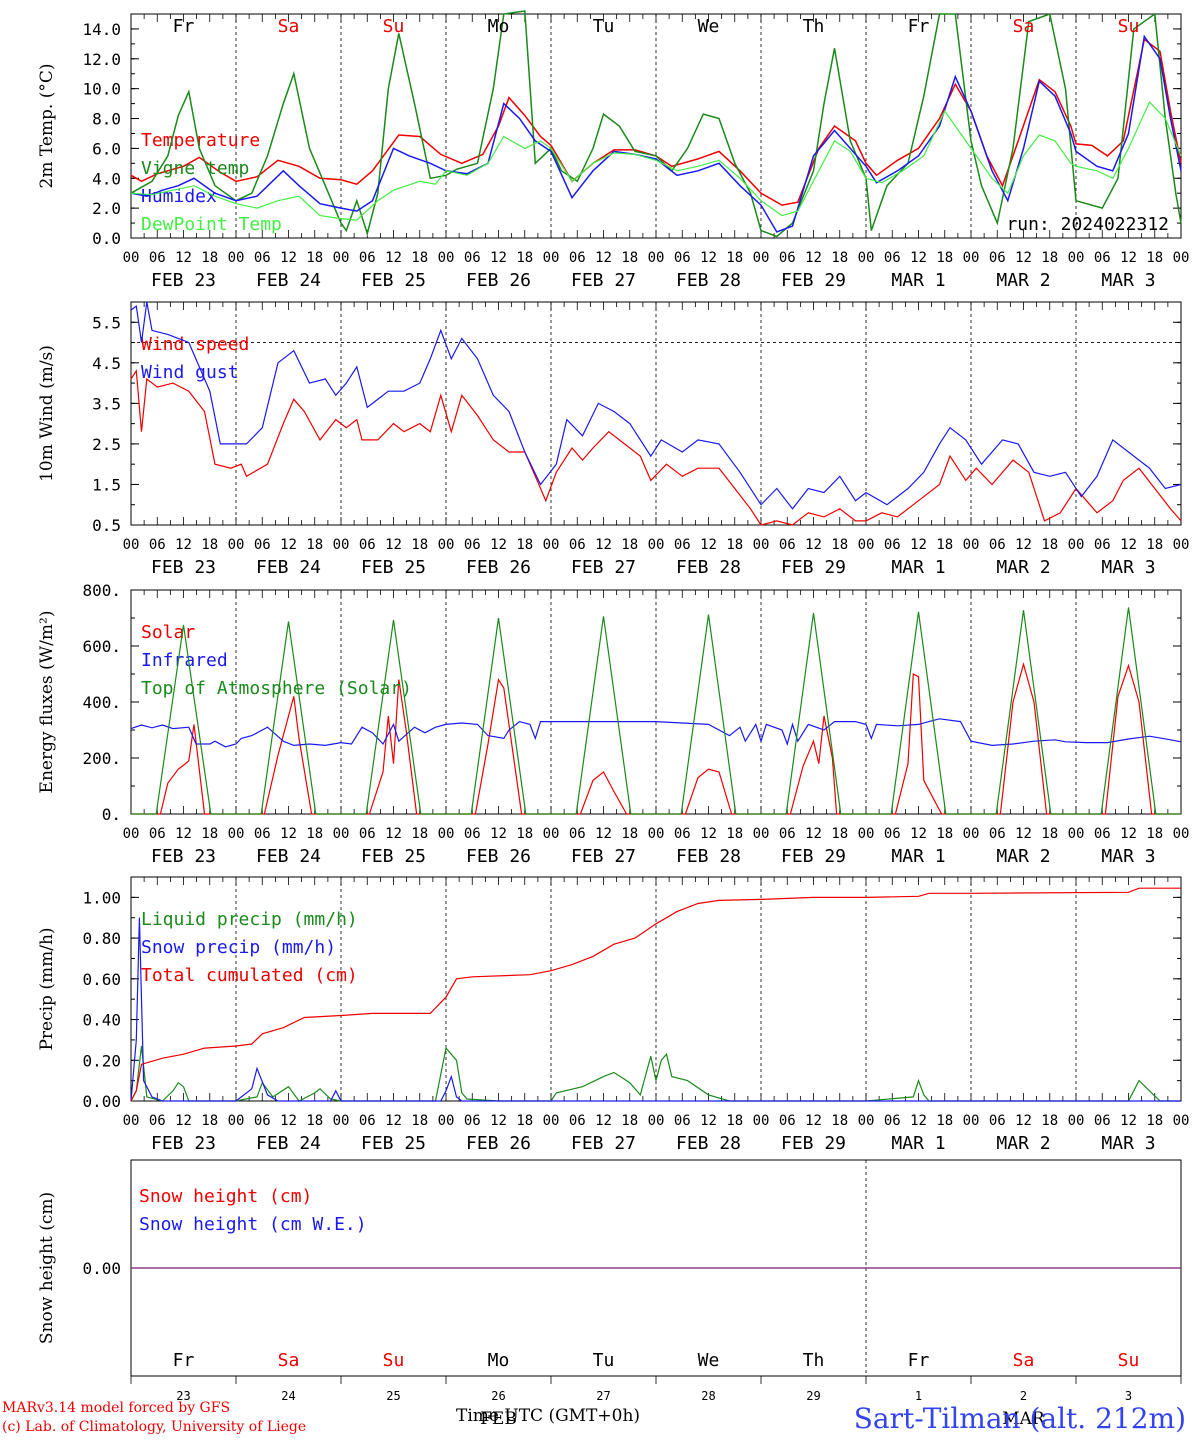  I want to click on date-label: MAR 3, so click(1128, 1143).